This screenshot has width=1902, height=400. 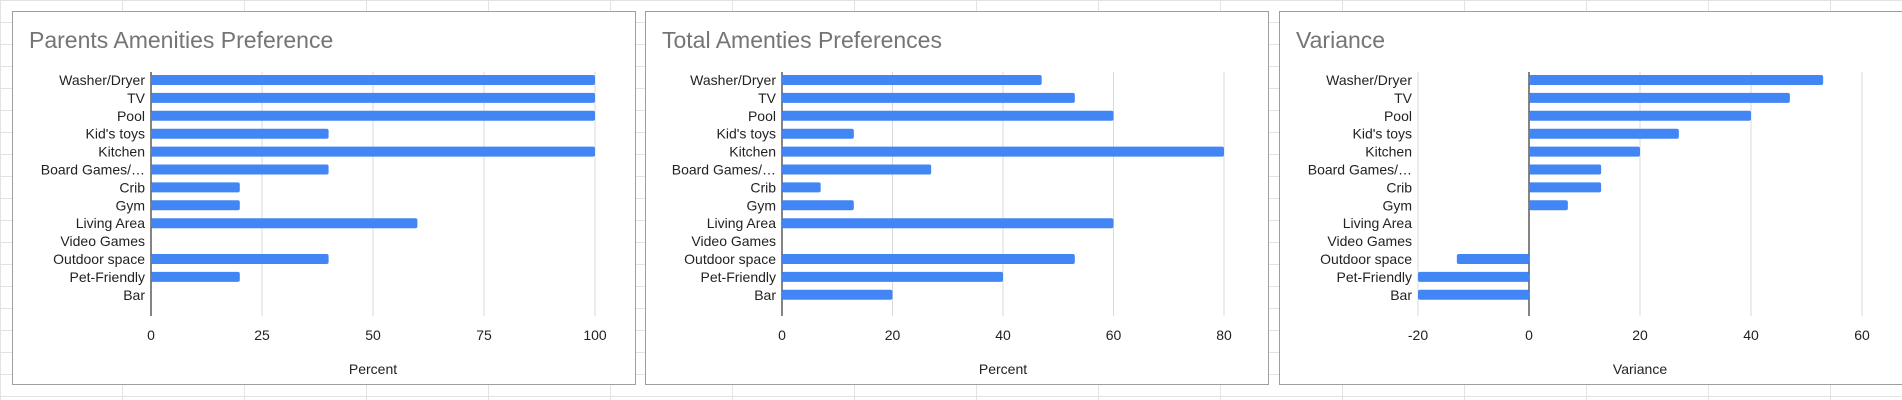 I want to click on x-axis-title: Variance, so click(x=1640, y=369).